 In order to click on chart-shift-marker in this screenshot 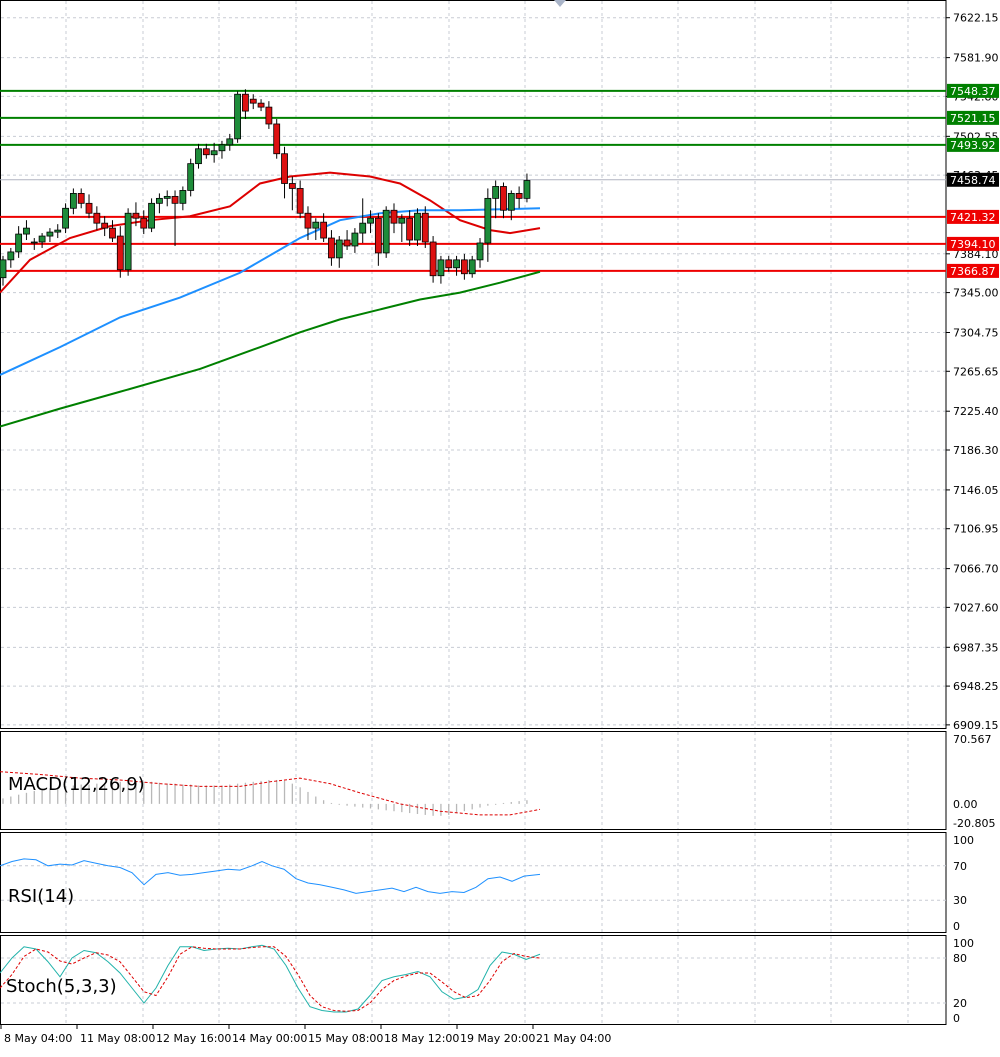, I will do `click(560, 3)`.